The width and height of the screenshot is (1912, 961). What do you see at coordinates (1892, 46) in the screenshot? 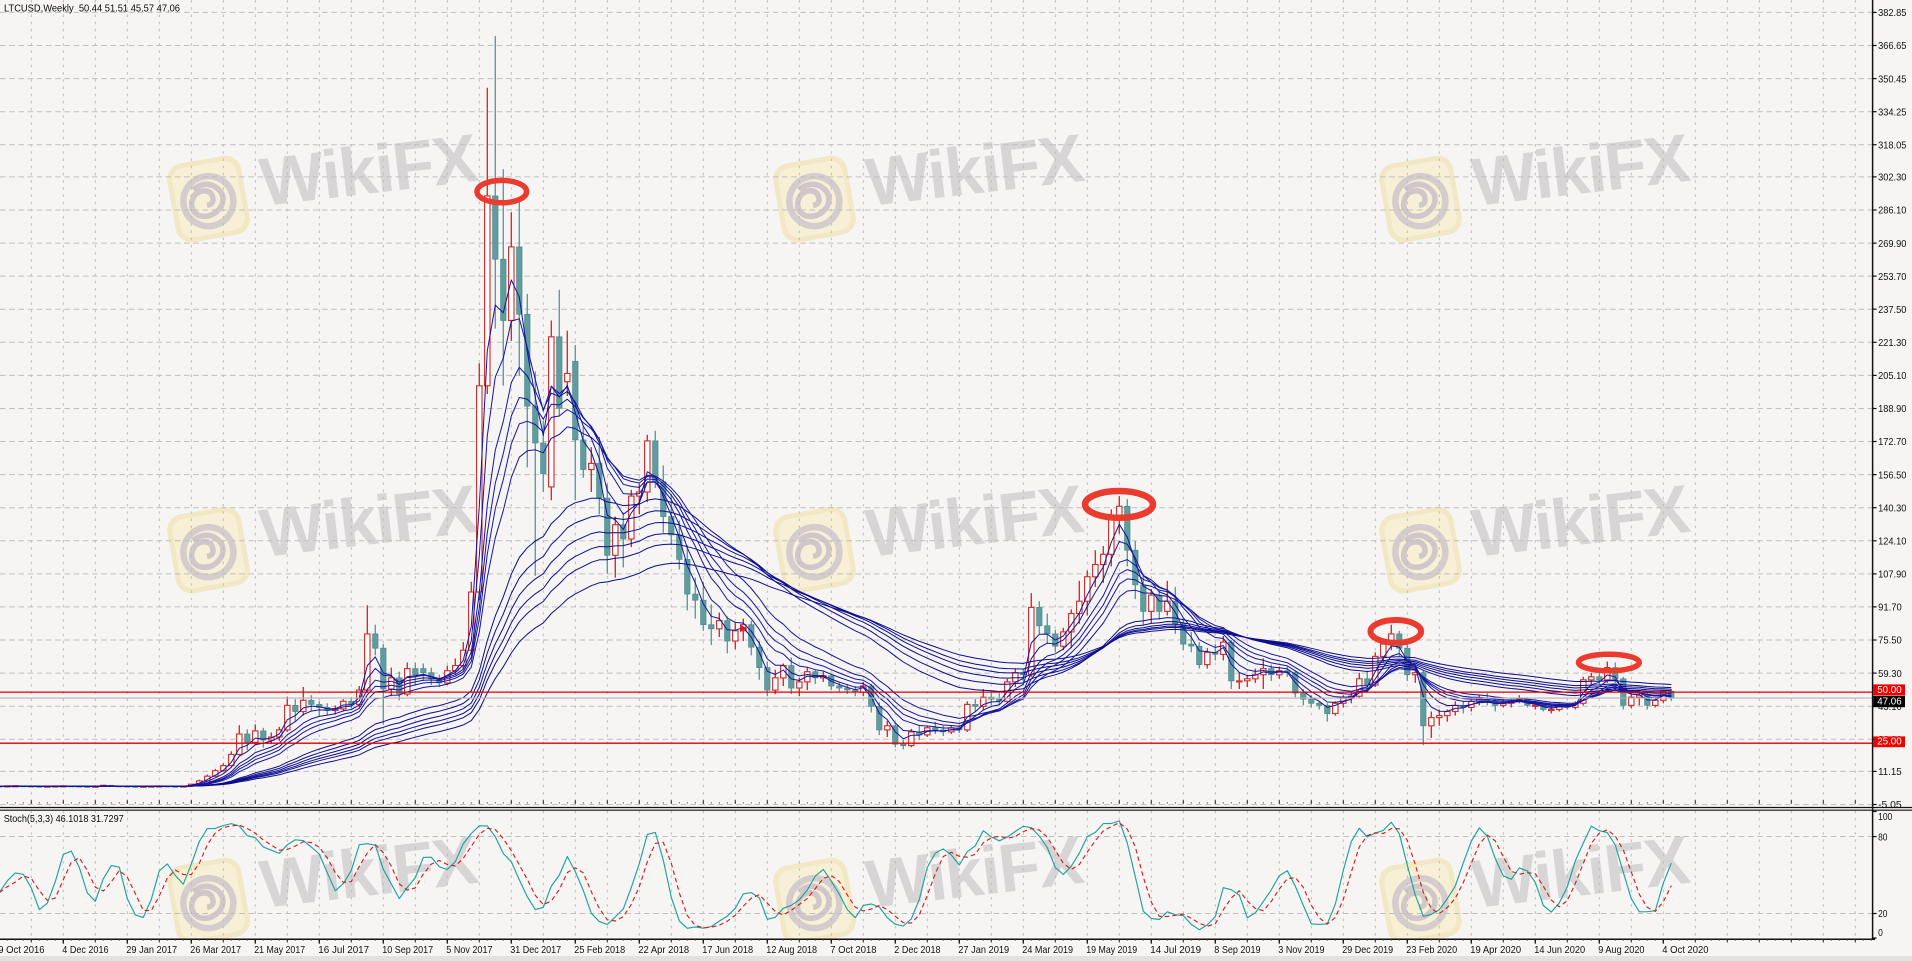
I see `svg-text: 366.65` at bounding box center [1892, 46].